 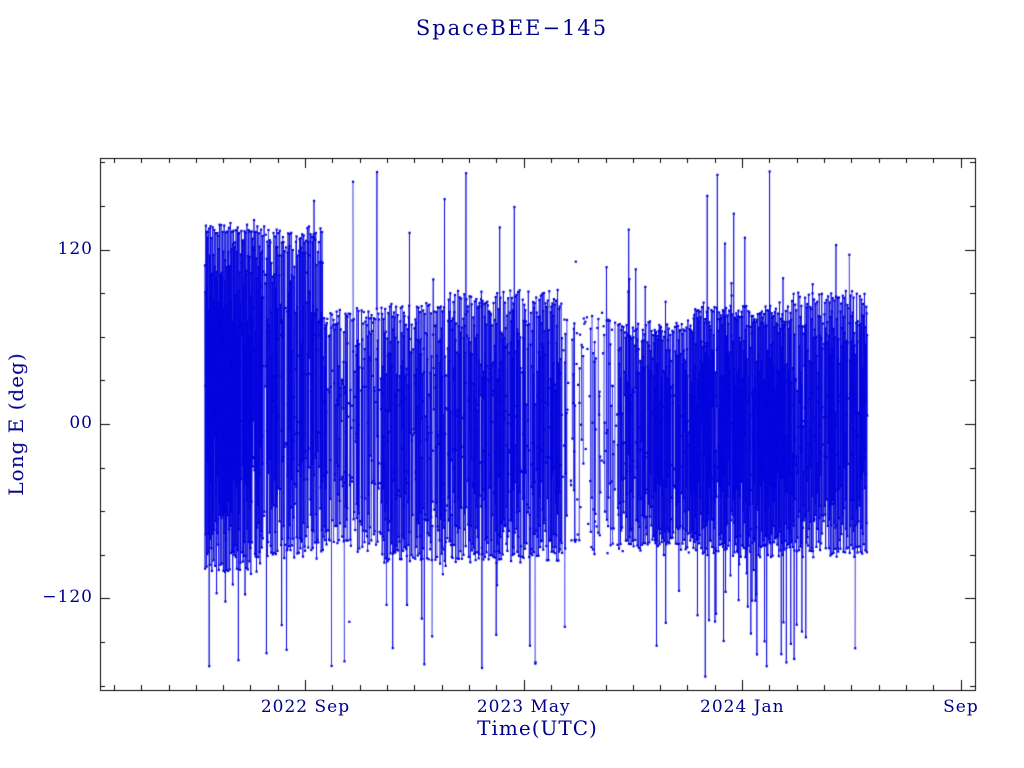 What do you see at coordinates (512, 28) in the screenshot?
I see `chart-title: SpaceBEE−145` at bounding box center [512, 28].